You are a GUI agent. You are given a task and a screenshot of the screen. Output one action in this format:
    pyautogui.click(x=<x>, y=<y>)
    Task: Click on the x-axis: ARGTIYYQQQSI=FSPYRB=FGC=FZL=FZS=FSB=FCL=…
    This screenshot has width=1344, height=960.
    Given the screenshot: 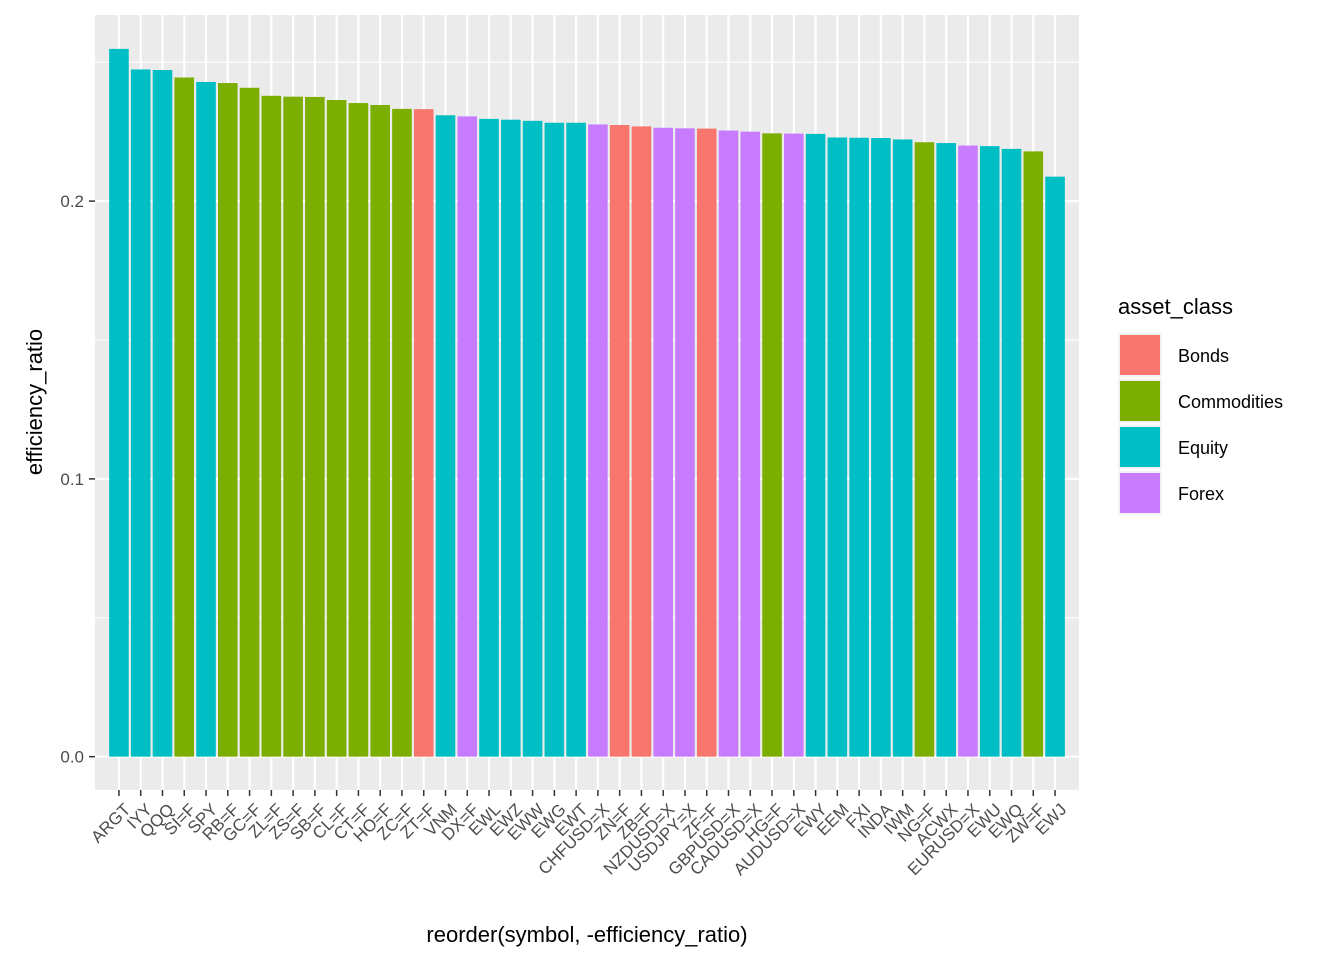 What is the action you would take?
    pyautogui.click(x=578, y=834)
    